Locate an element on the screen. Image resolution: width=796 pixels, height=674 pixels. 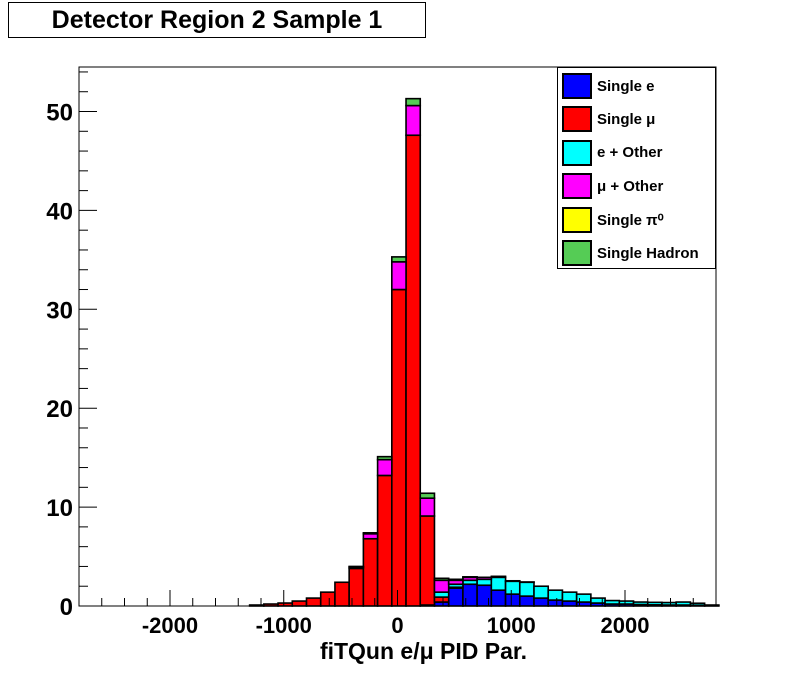
x-tick-label: 1000 is located at coordinates (511, 625).